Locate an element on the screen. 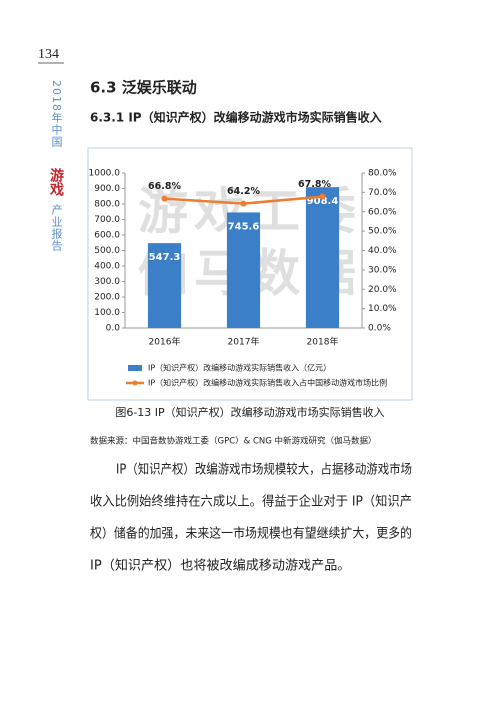 The image size is (500, 706). y2-tick-label: 40.0% is located at coordinates (382, 251).